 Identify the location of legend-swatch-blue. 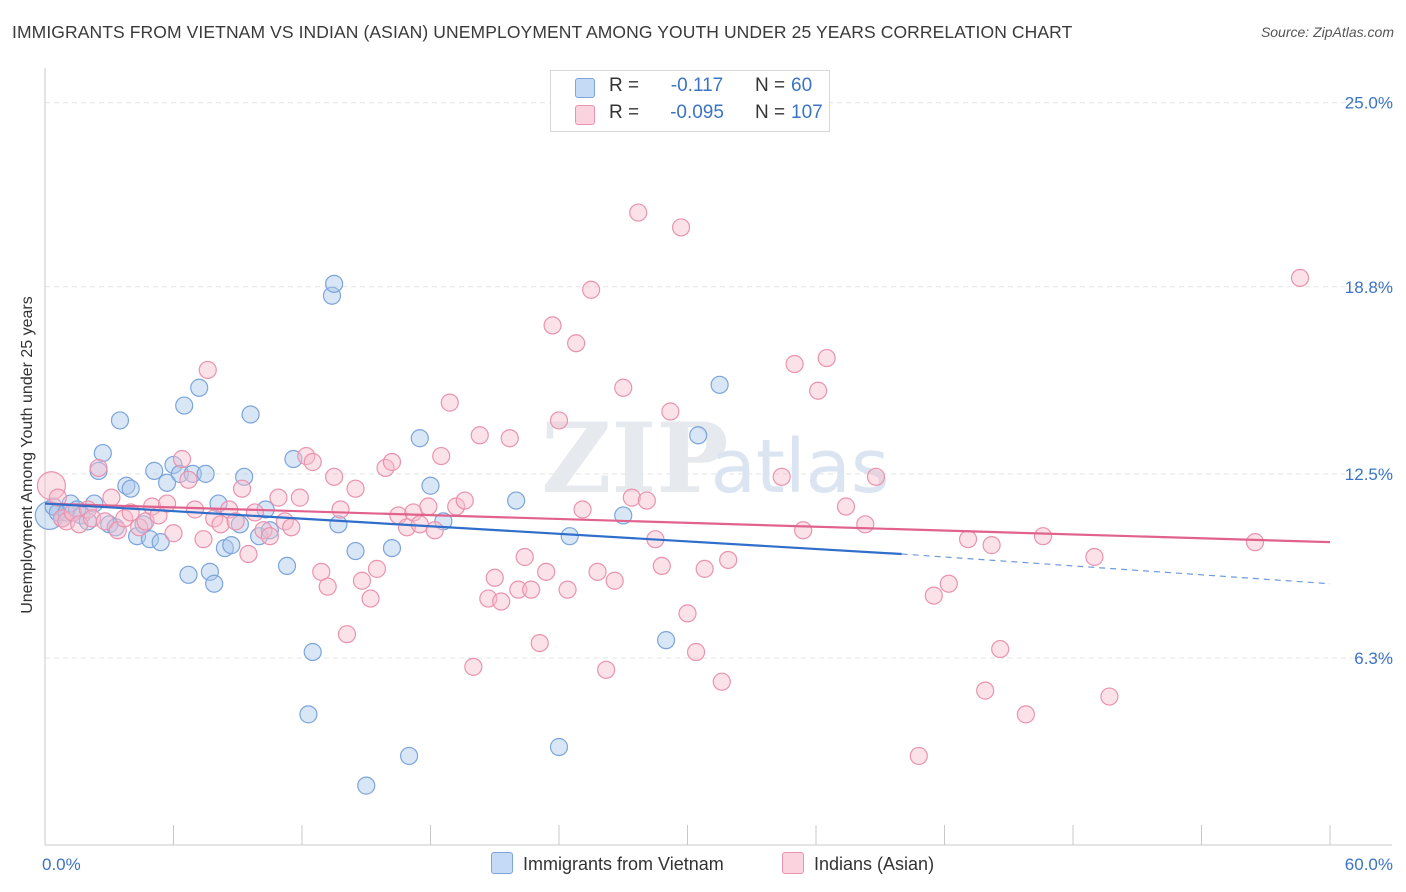
(585, 88).